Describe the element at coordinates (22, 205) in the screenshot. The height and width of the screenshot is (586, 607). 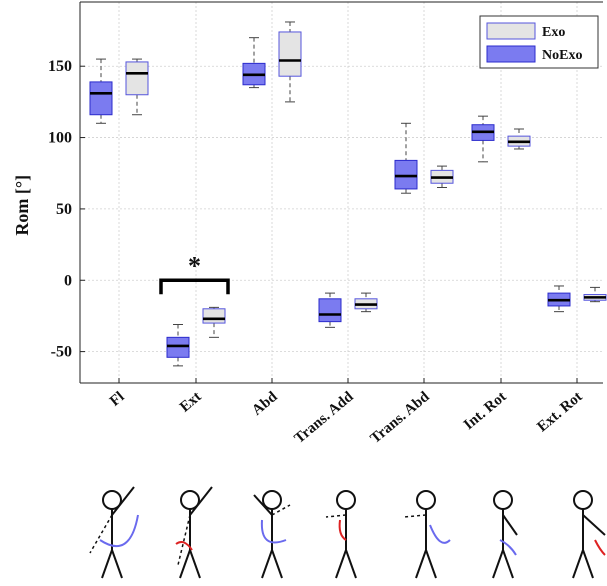
I see `y-axis-title: Rom [°]` at that location.